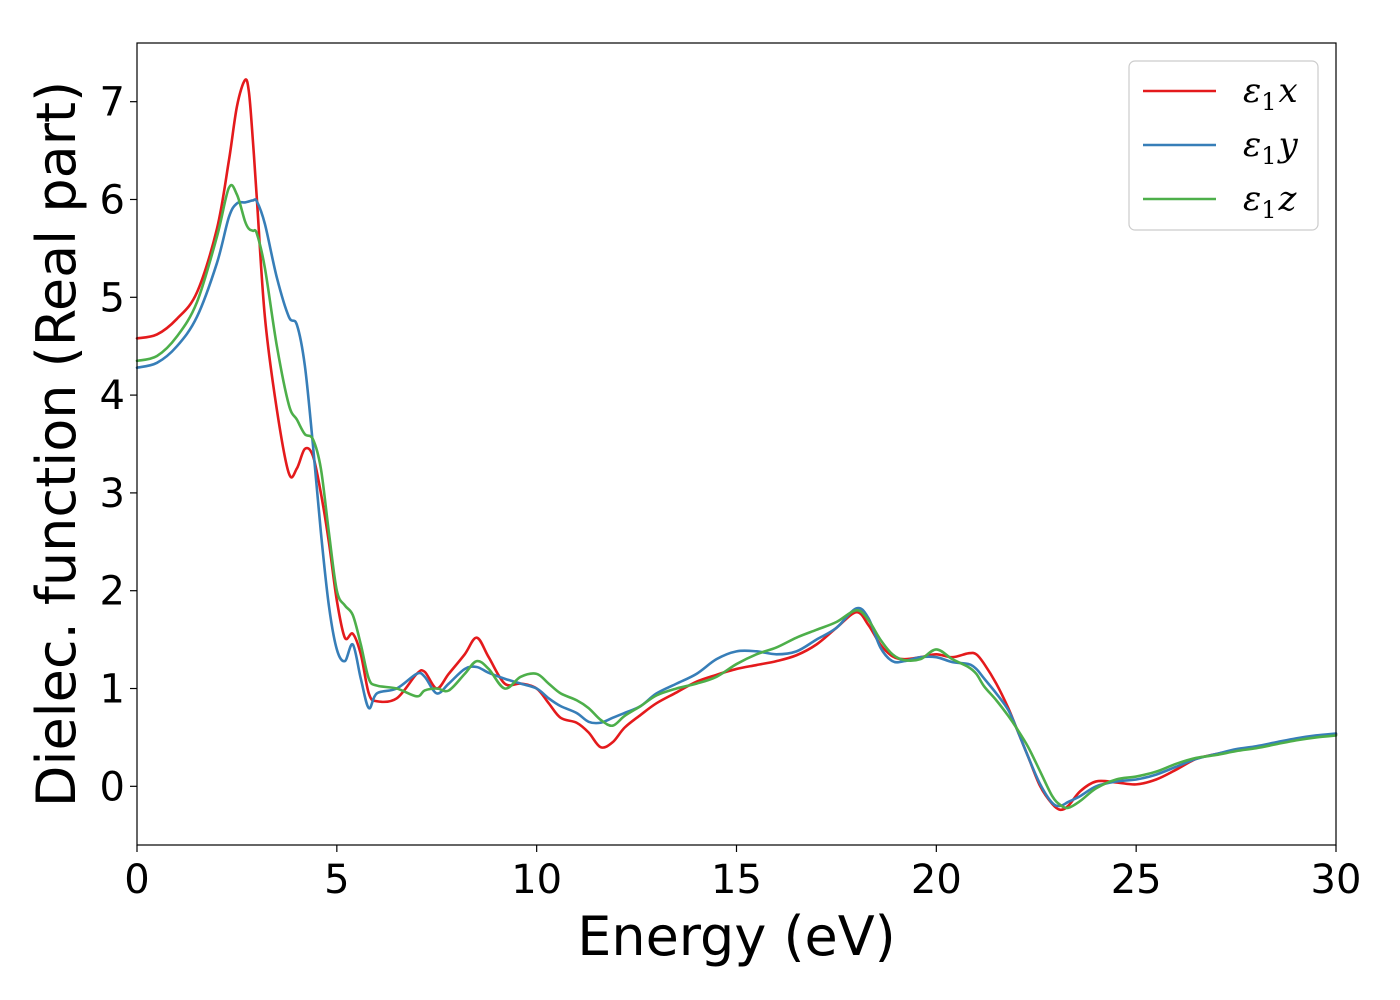  What do you see at coordinates (112, 494) in the screenshot?
I see `y-tick-label: 3` at bounding box center [112, 494].